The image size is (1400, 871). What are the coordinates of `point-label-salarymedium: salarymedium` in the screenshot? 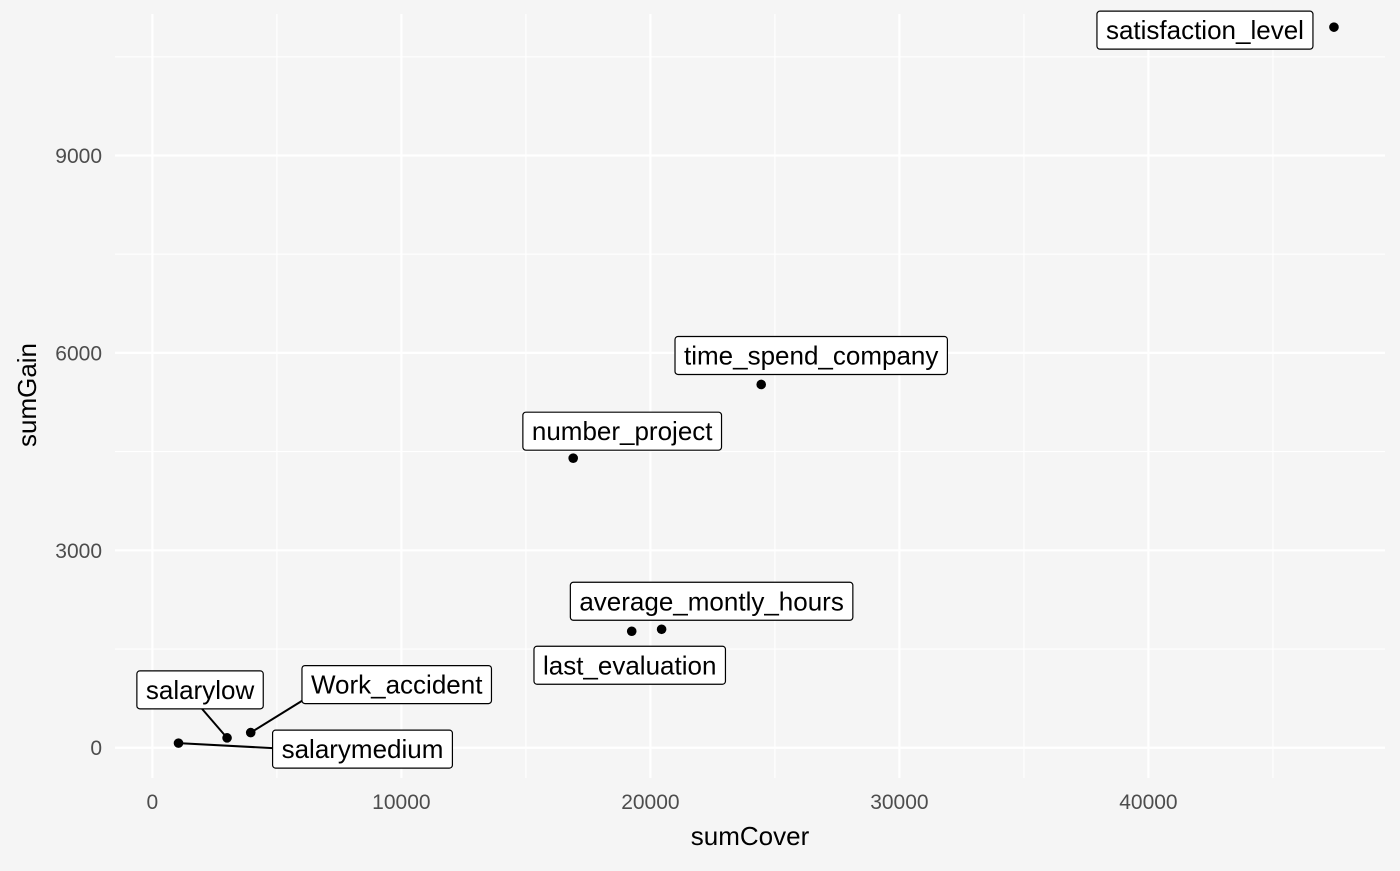 It's located at (362, 749).